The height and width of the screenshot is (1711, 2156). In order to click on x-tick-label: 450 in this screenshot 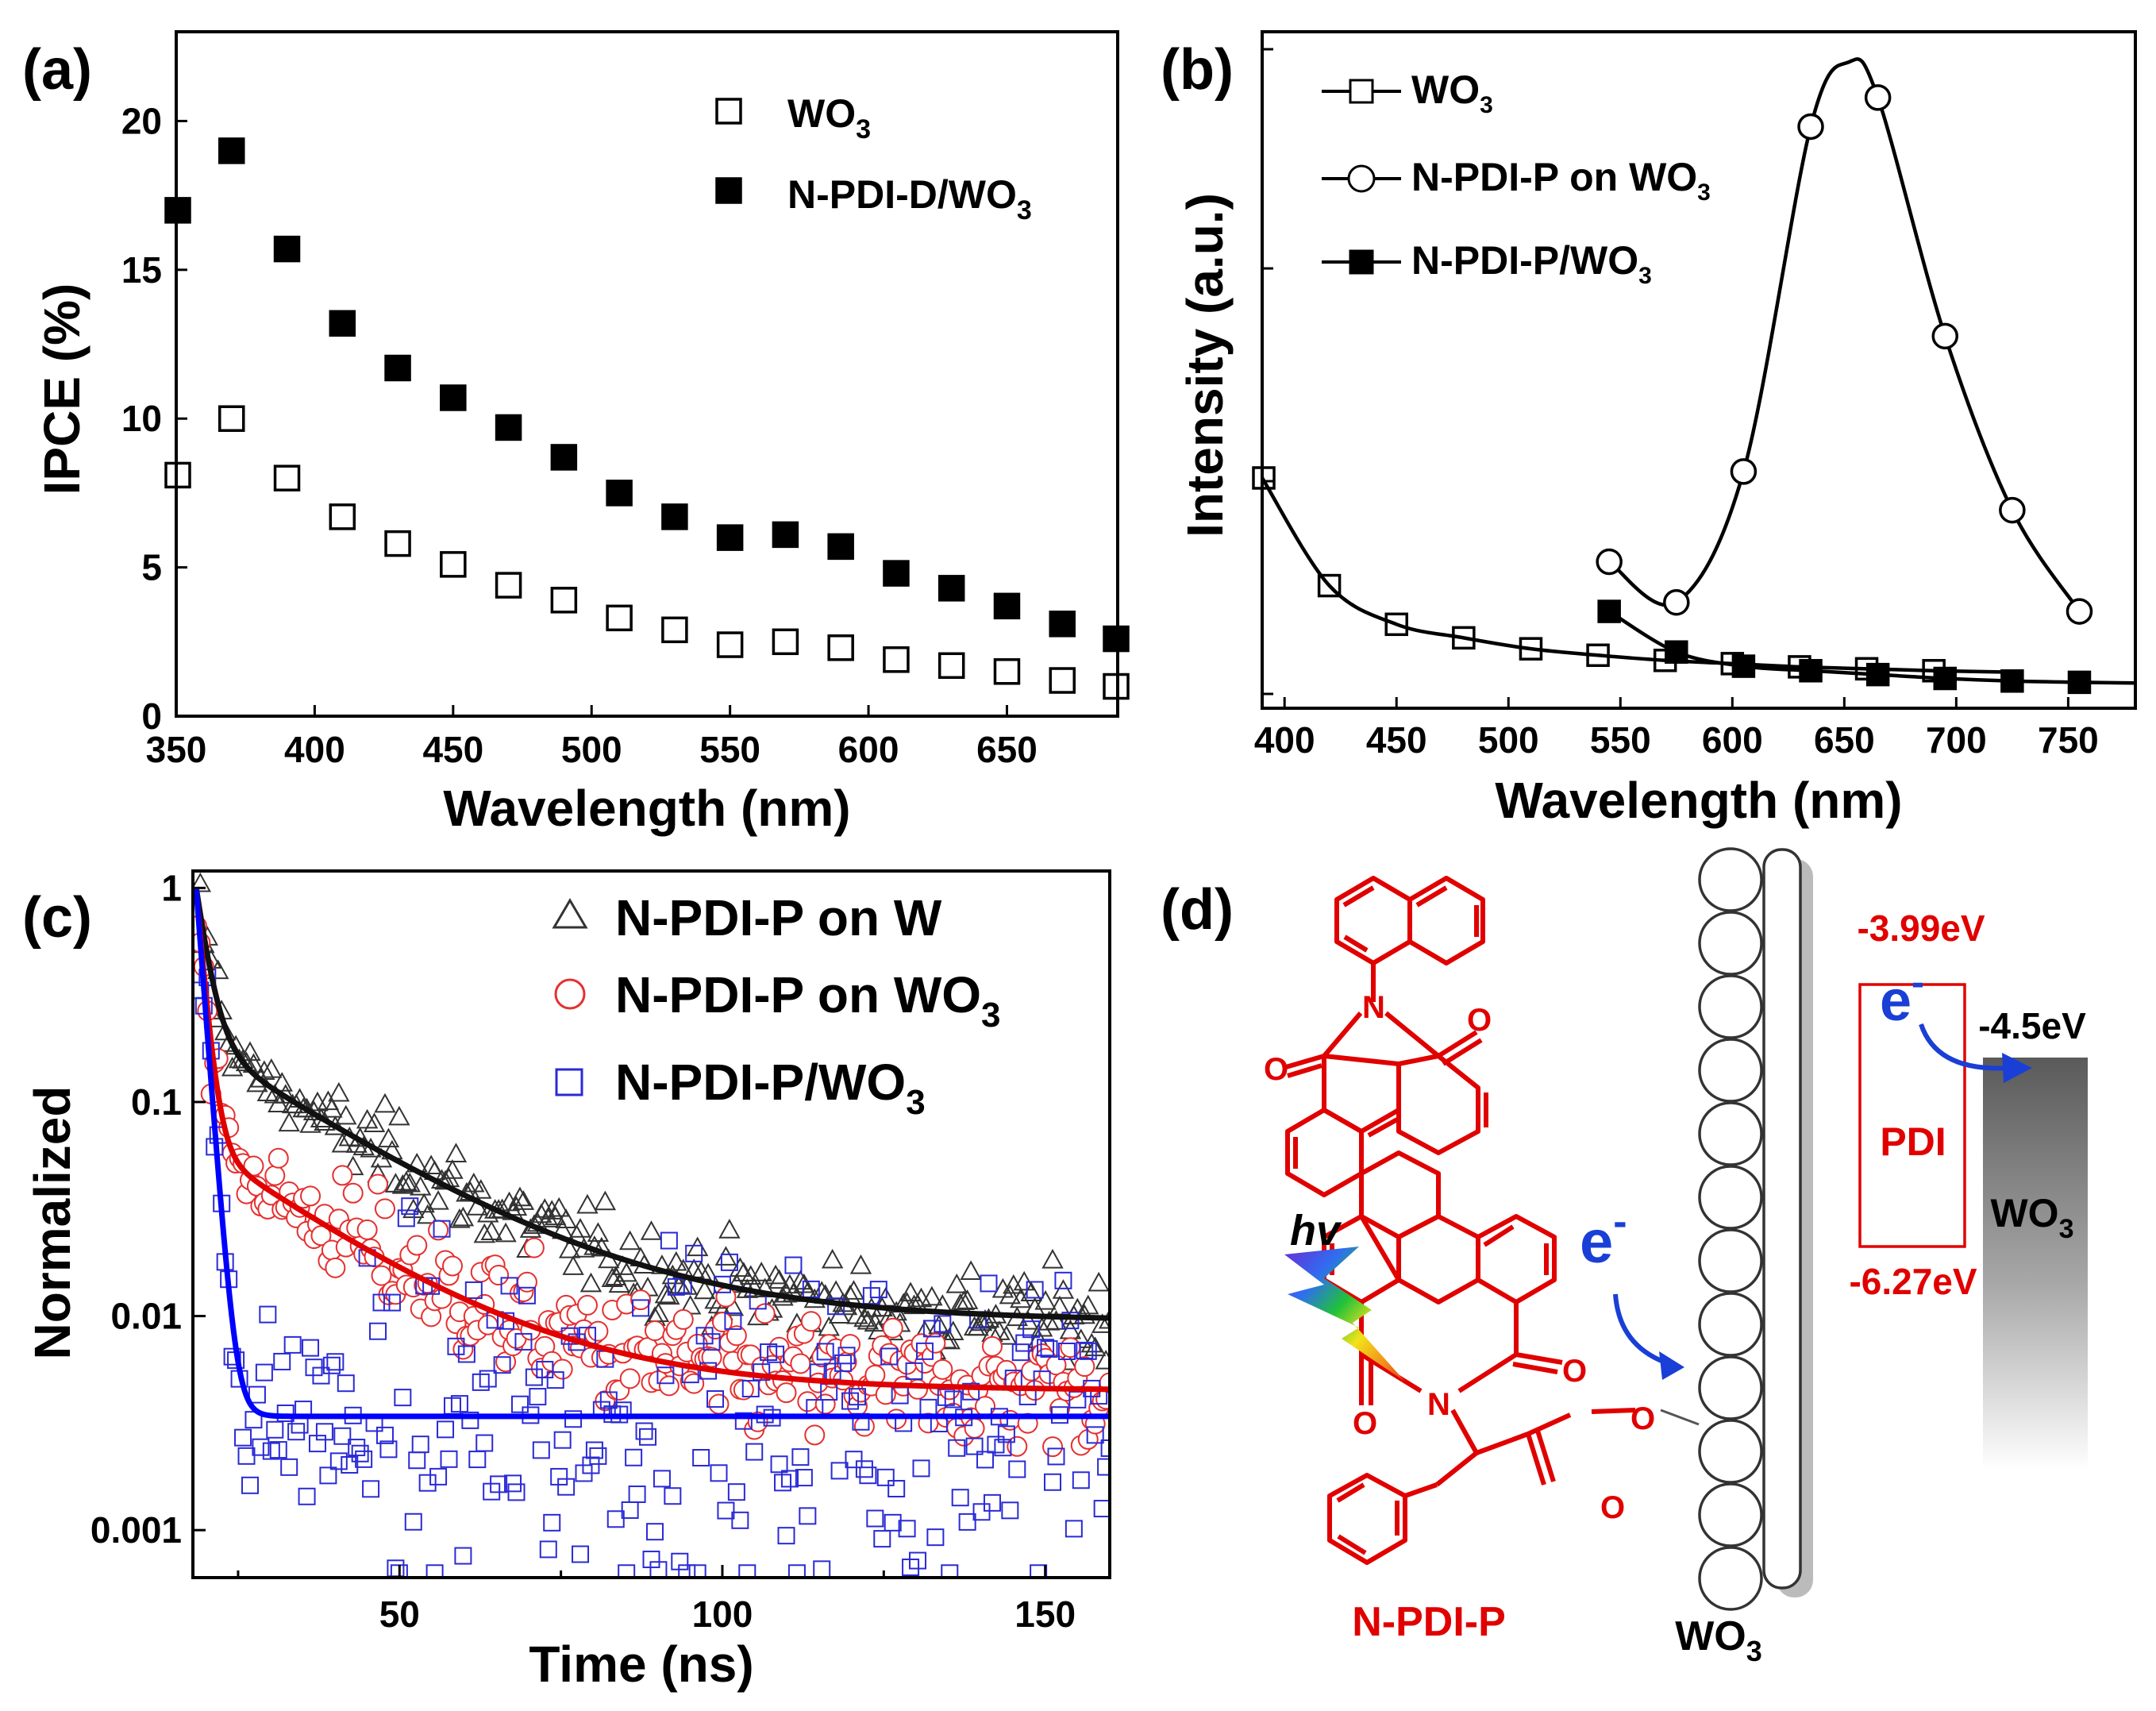, I will do `click(1396, 740)`.